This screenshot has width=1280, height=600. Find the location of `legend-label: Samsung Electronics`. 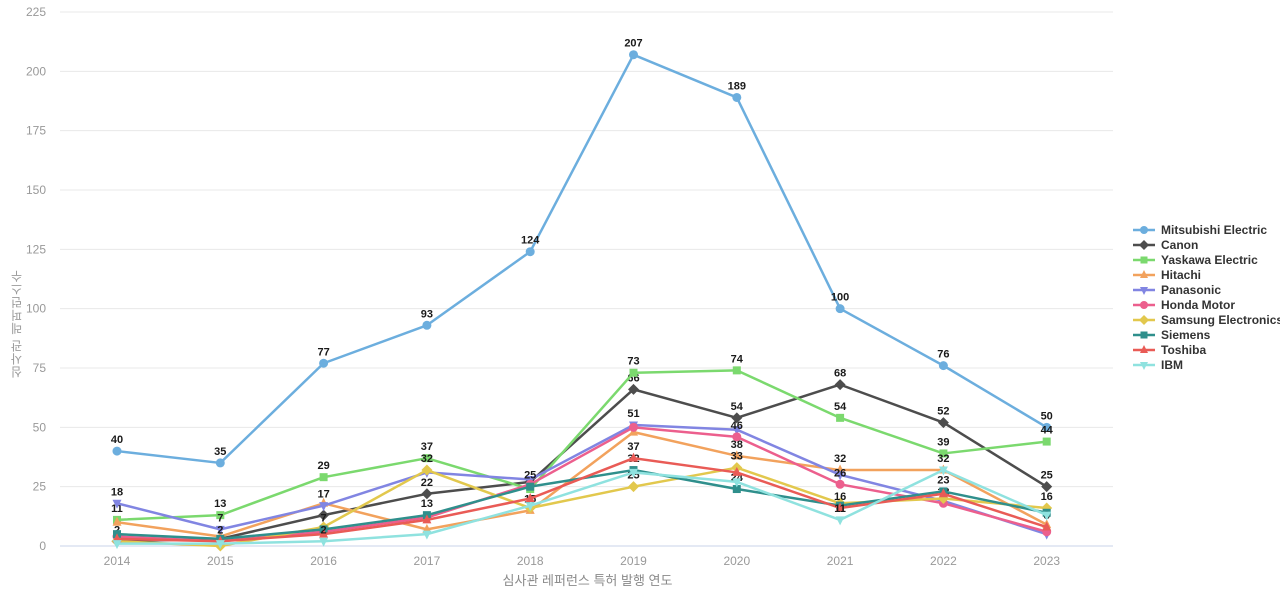

legend-label: Samsung Electronics is located at coordinates (1220, 319).